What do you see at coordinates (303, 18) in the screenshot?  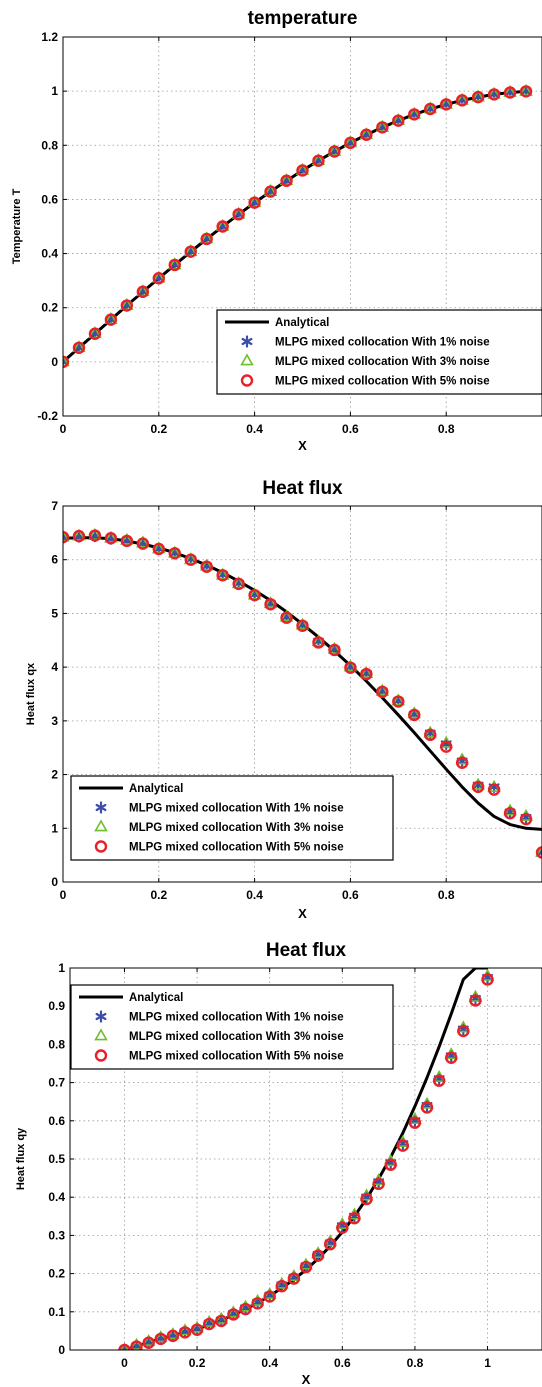 I see `chart-title: temperature` at bounding box center [303, 18].